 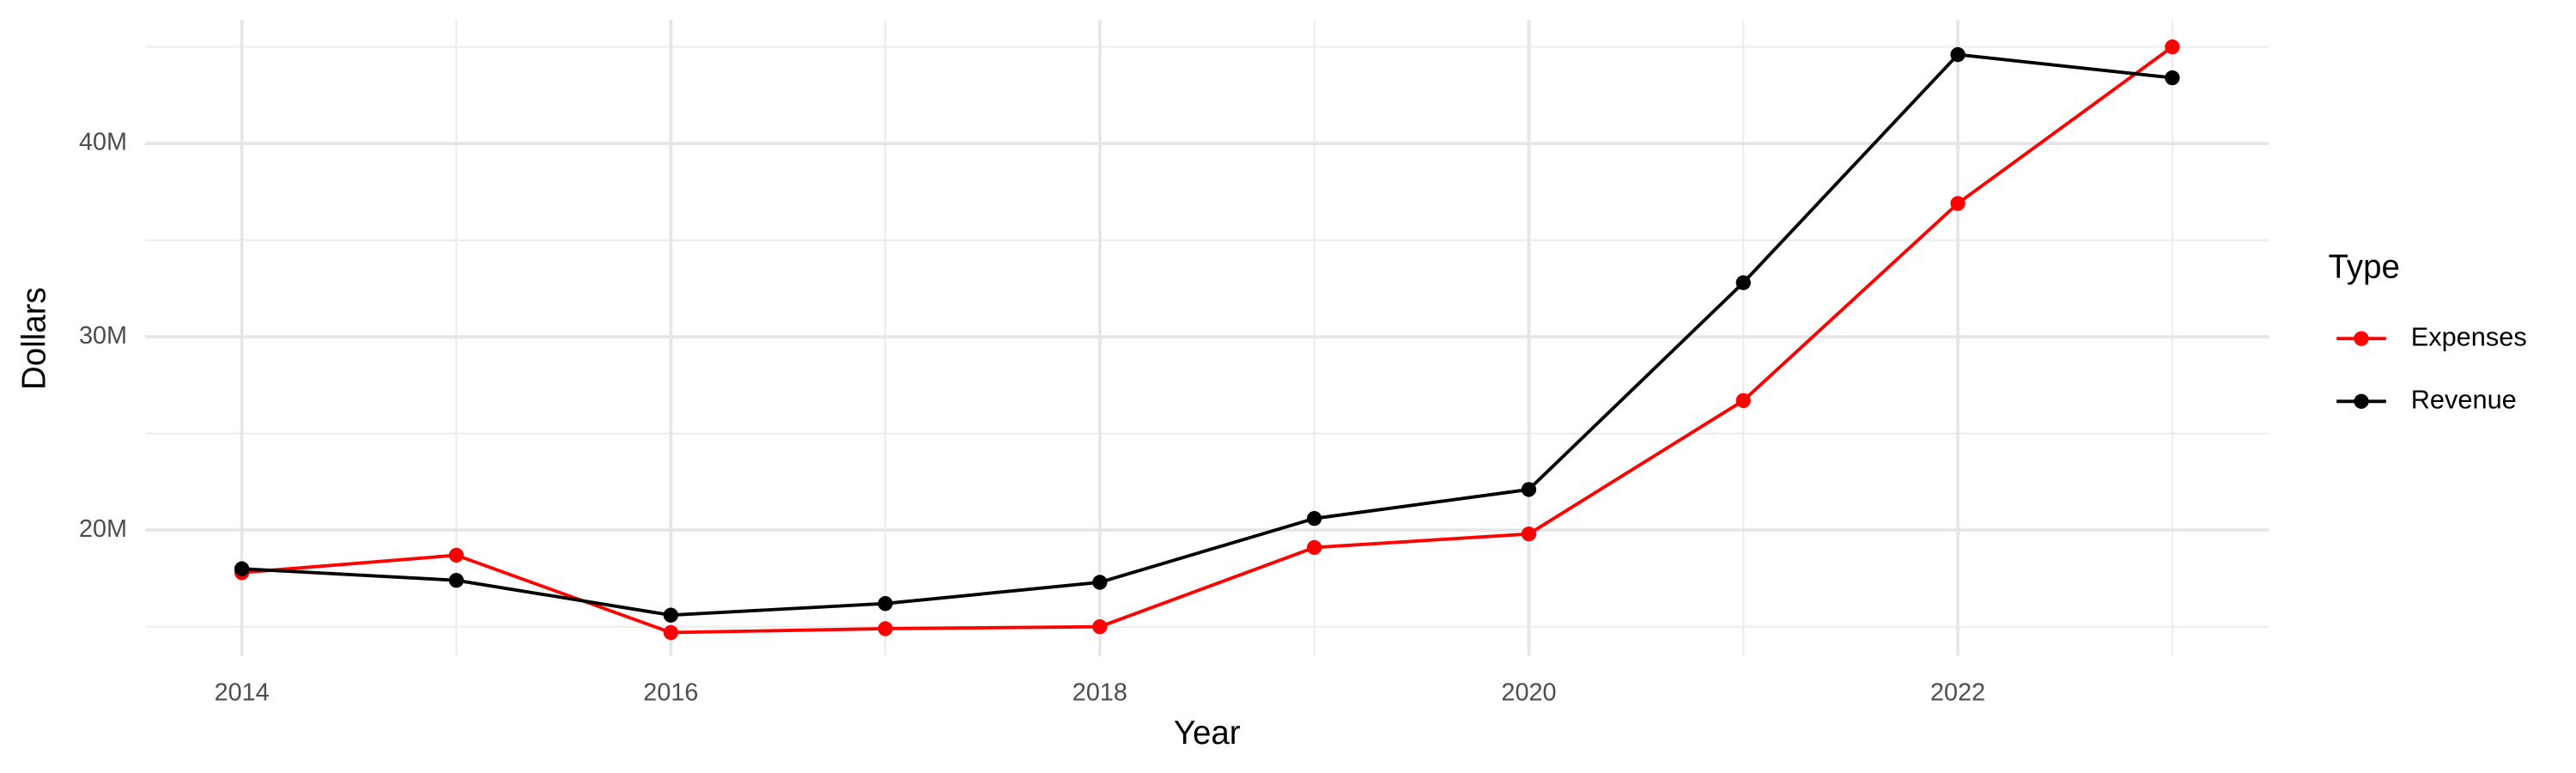 What do you see at coordinates (1207, 733) in the screenshot?
I see `x-axis-title: Year` at bounding box center [1207, 733].